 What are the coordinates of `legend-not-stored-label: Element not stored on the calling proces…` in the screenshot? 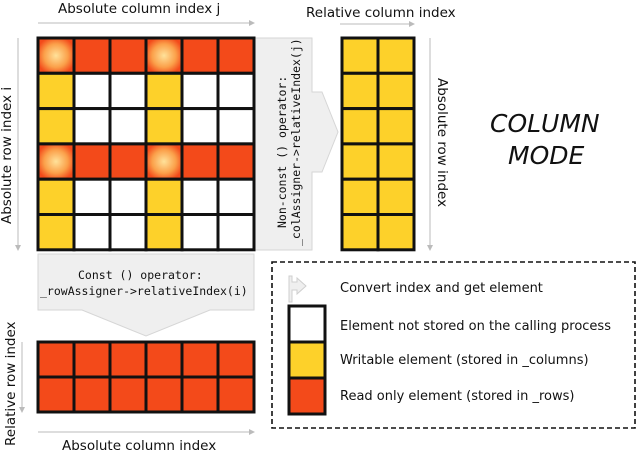 It's located at (475, 326).